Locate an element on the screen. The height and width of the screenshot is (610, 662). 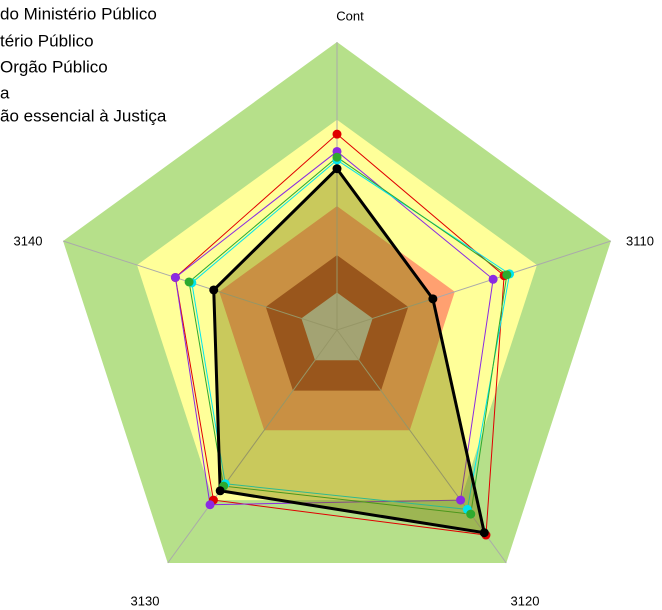
axis-label: 3130 is located at coordinates (145, 600).